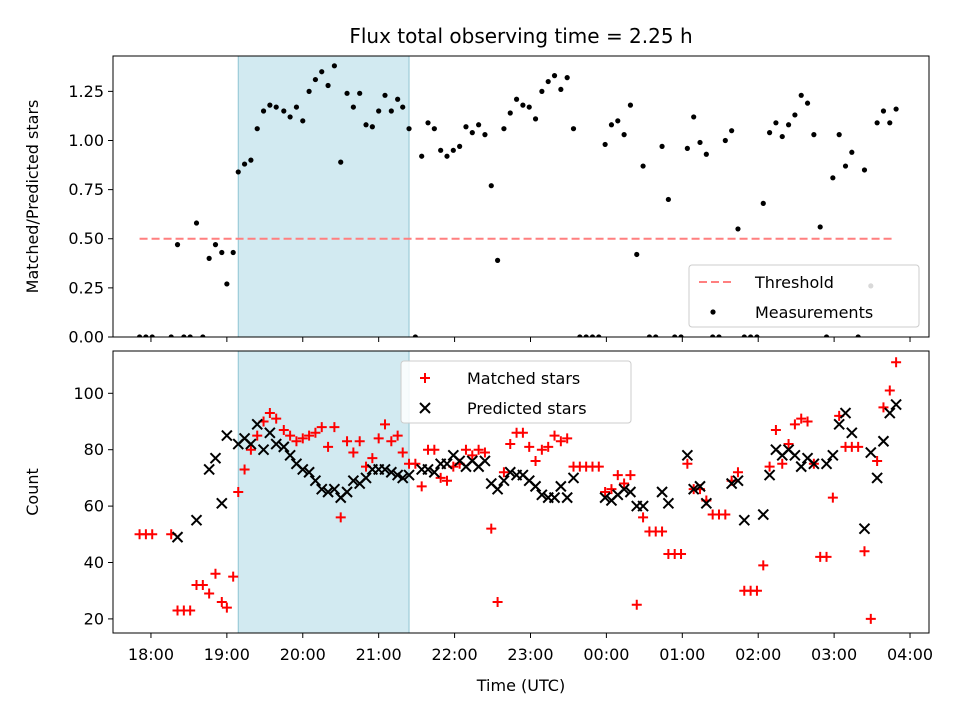  Describe the element at coordinates (520, 36) in the screenshot. I see `chart-title: Flux total observing time = 2.25 h` at that location.